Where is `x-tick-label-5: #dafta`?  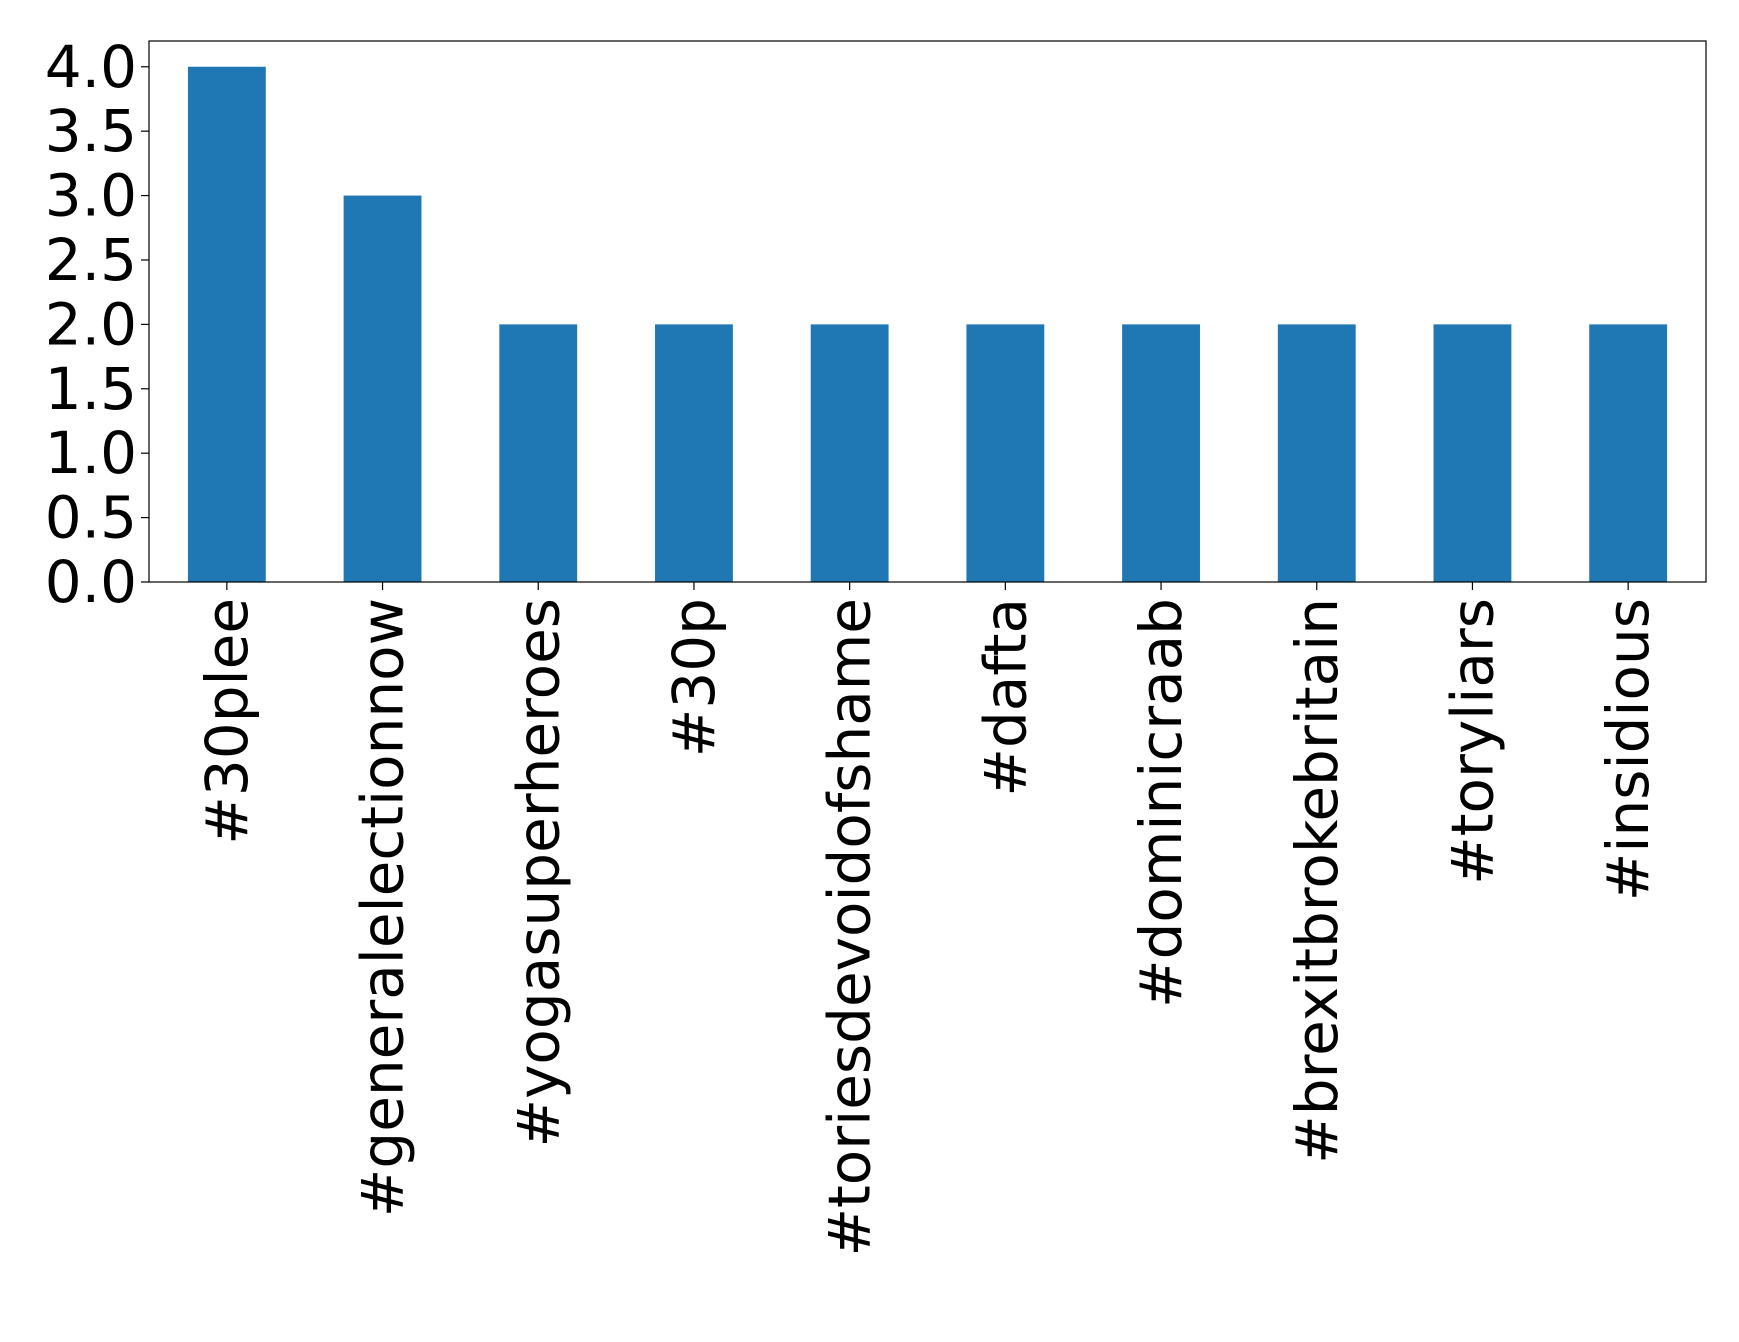
x-tick-label-5: #dafta is located at coordinates (1005, 697).